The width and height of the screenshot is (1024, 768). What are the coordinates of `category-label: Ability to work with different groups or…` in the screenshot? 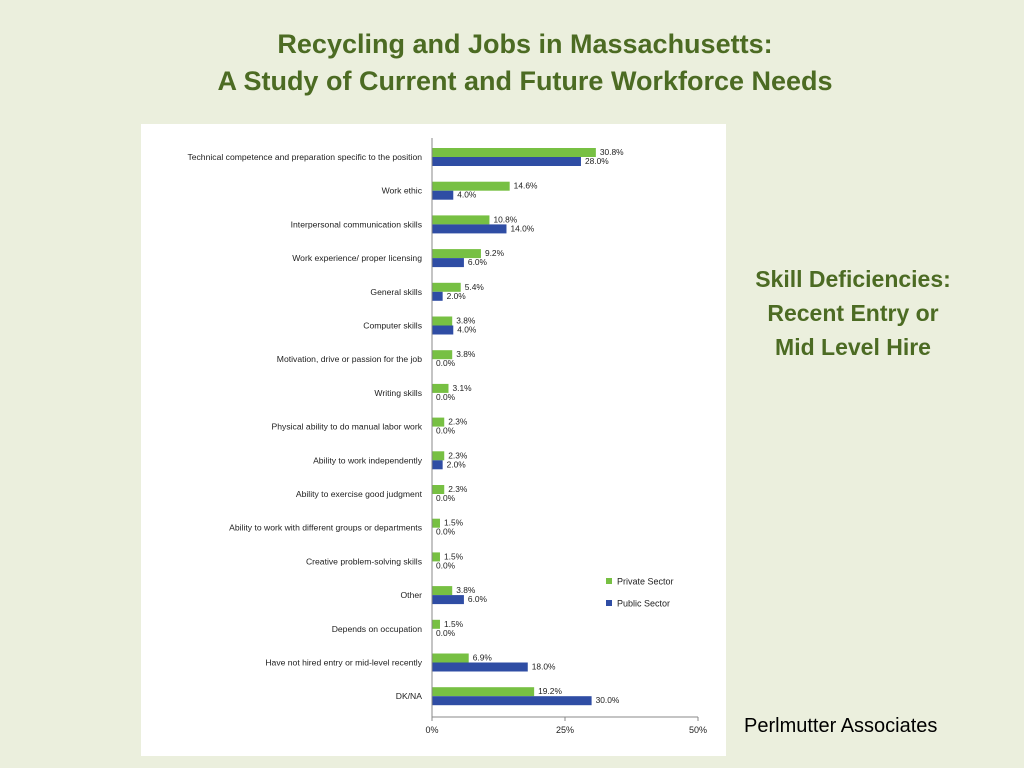 It's located at (325, 528).